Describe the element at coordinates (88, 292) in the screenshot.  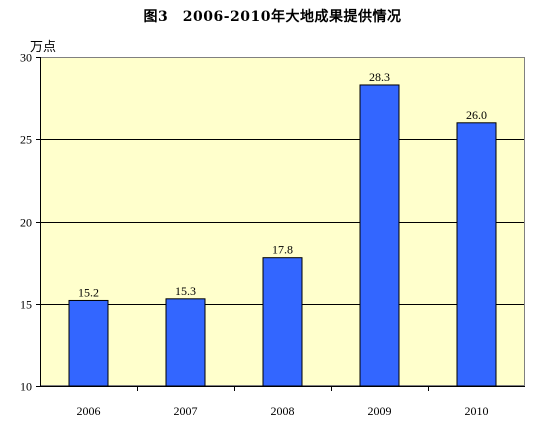
I see `data-label: 15.2` at that location.